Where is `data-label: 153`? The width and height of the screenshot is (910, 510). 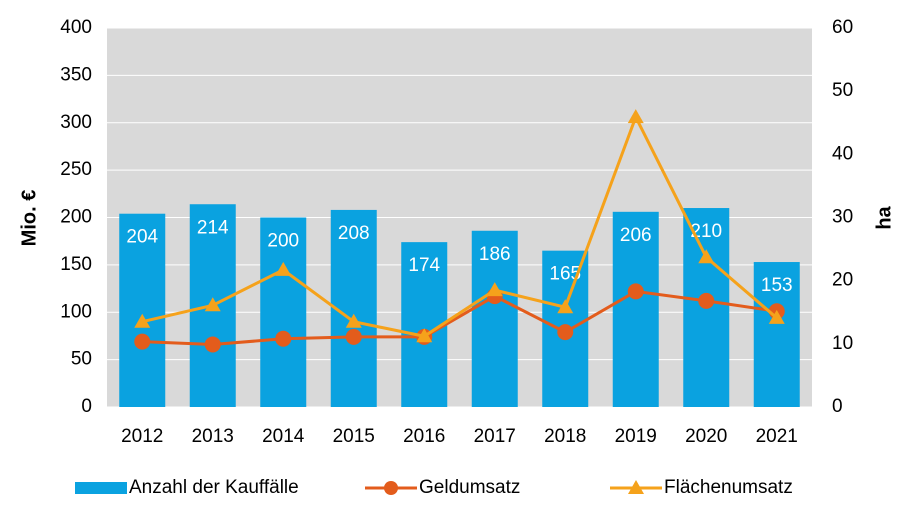 data-label: 153 is located at coordinates (777, 285).